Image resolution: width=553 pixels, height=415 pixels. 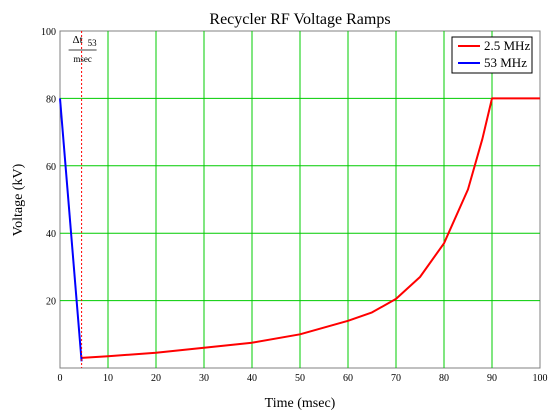 I want to click on annotation-layer: Δt 53 msec, so click(x=83, y=199).